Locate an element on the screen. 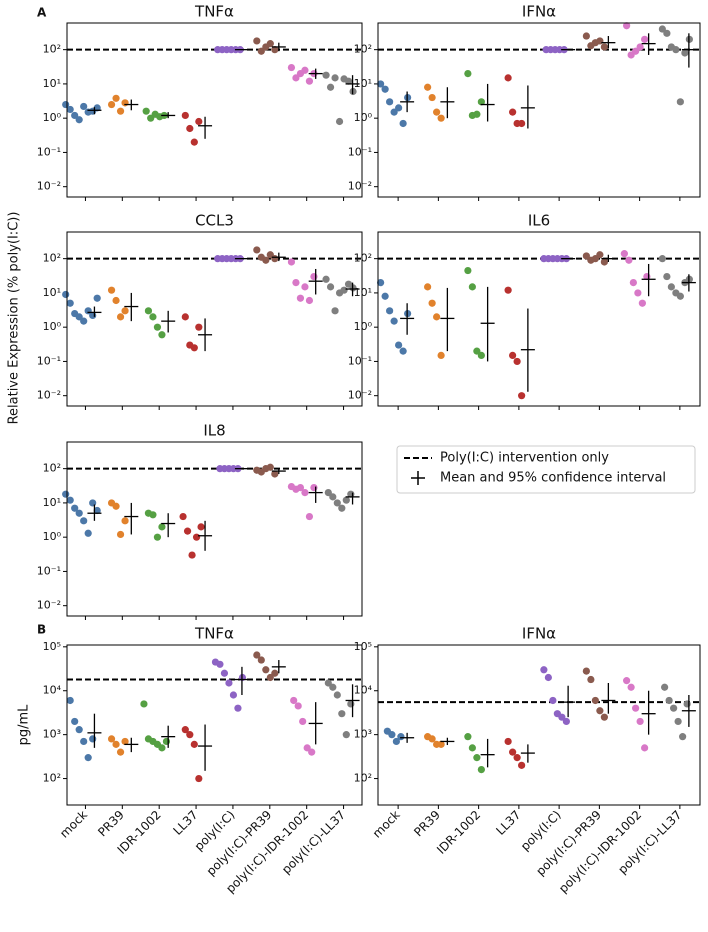 Image resolution: width=708 pixels, height=932 pixels. y-axis-label: pg/mL is located at coordinates (24, 725).